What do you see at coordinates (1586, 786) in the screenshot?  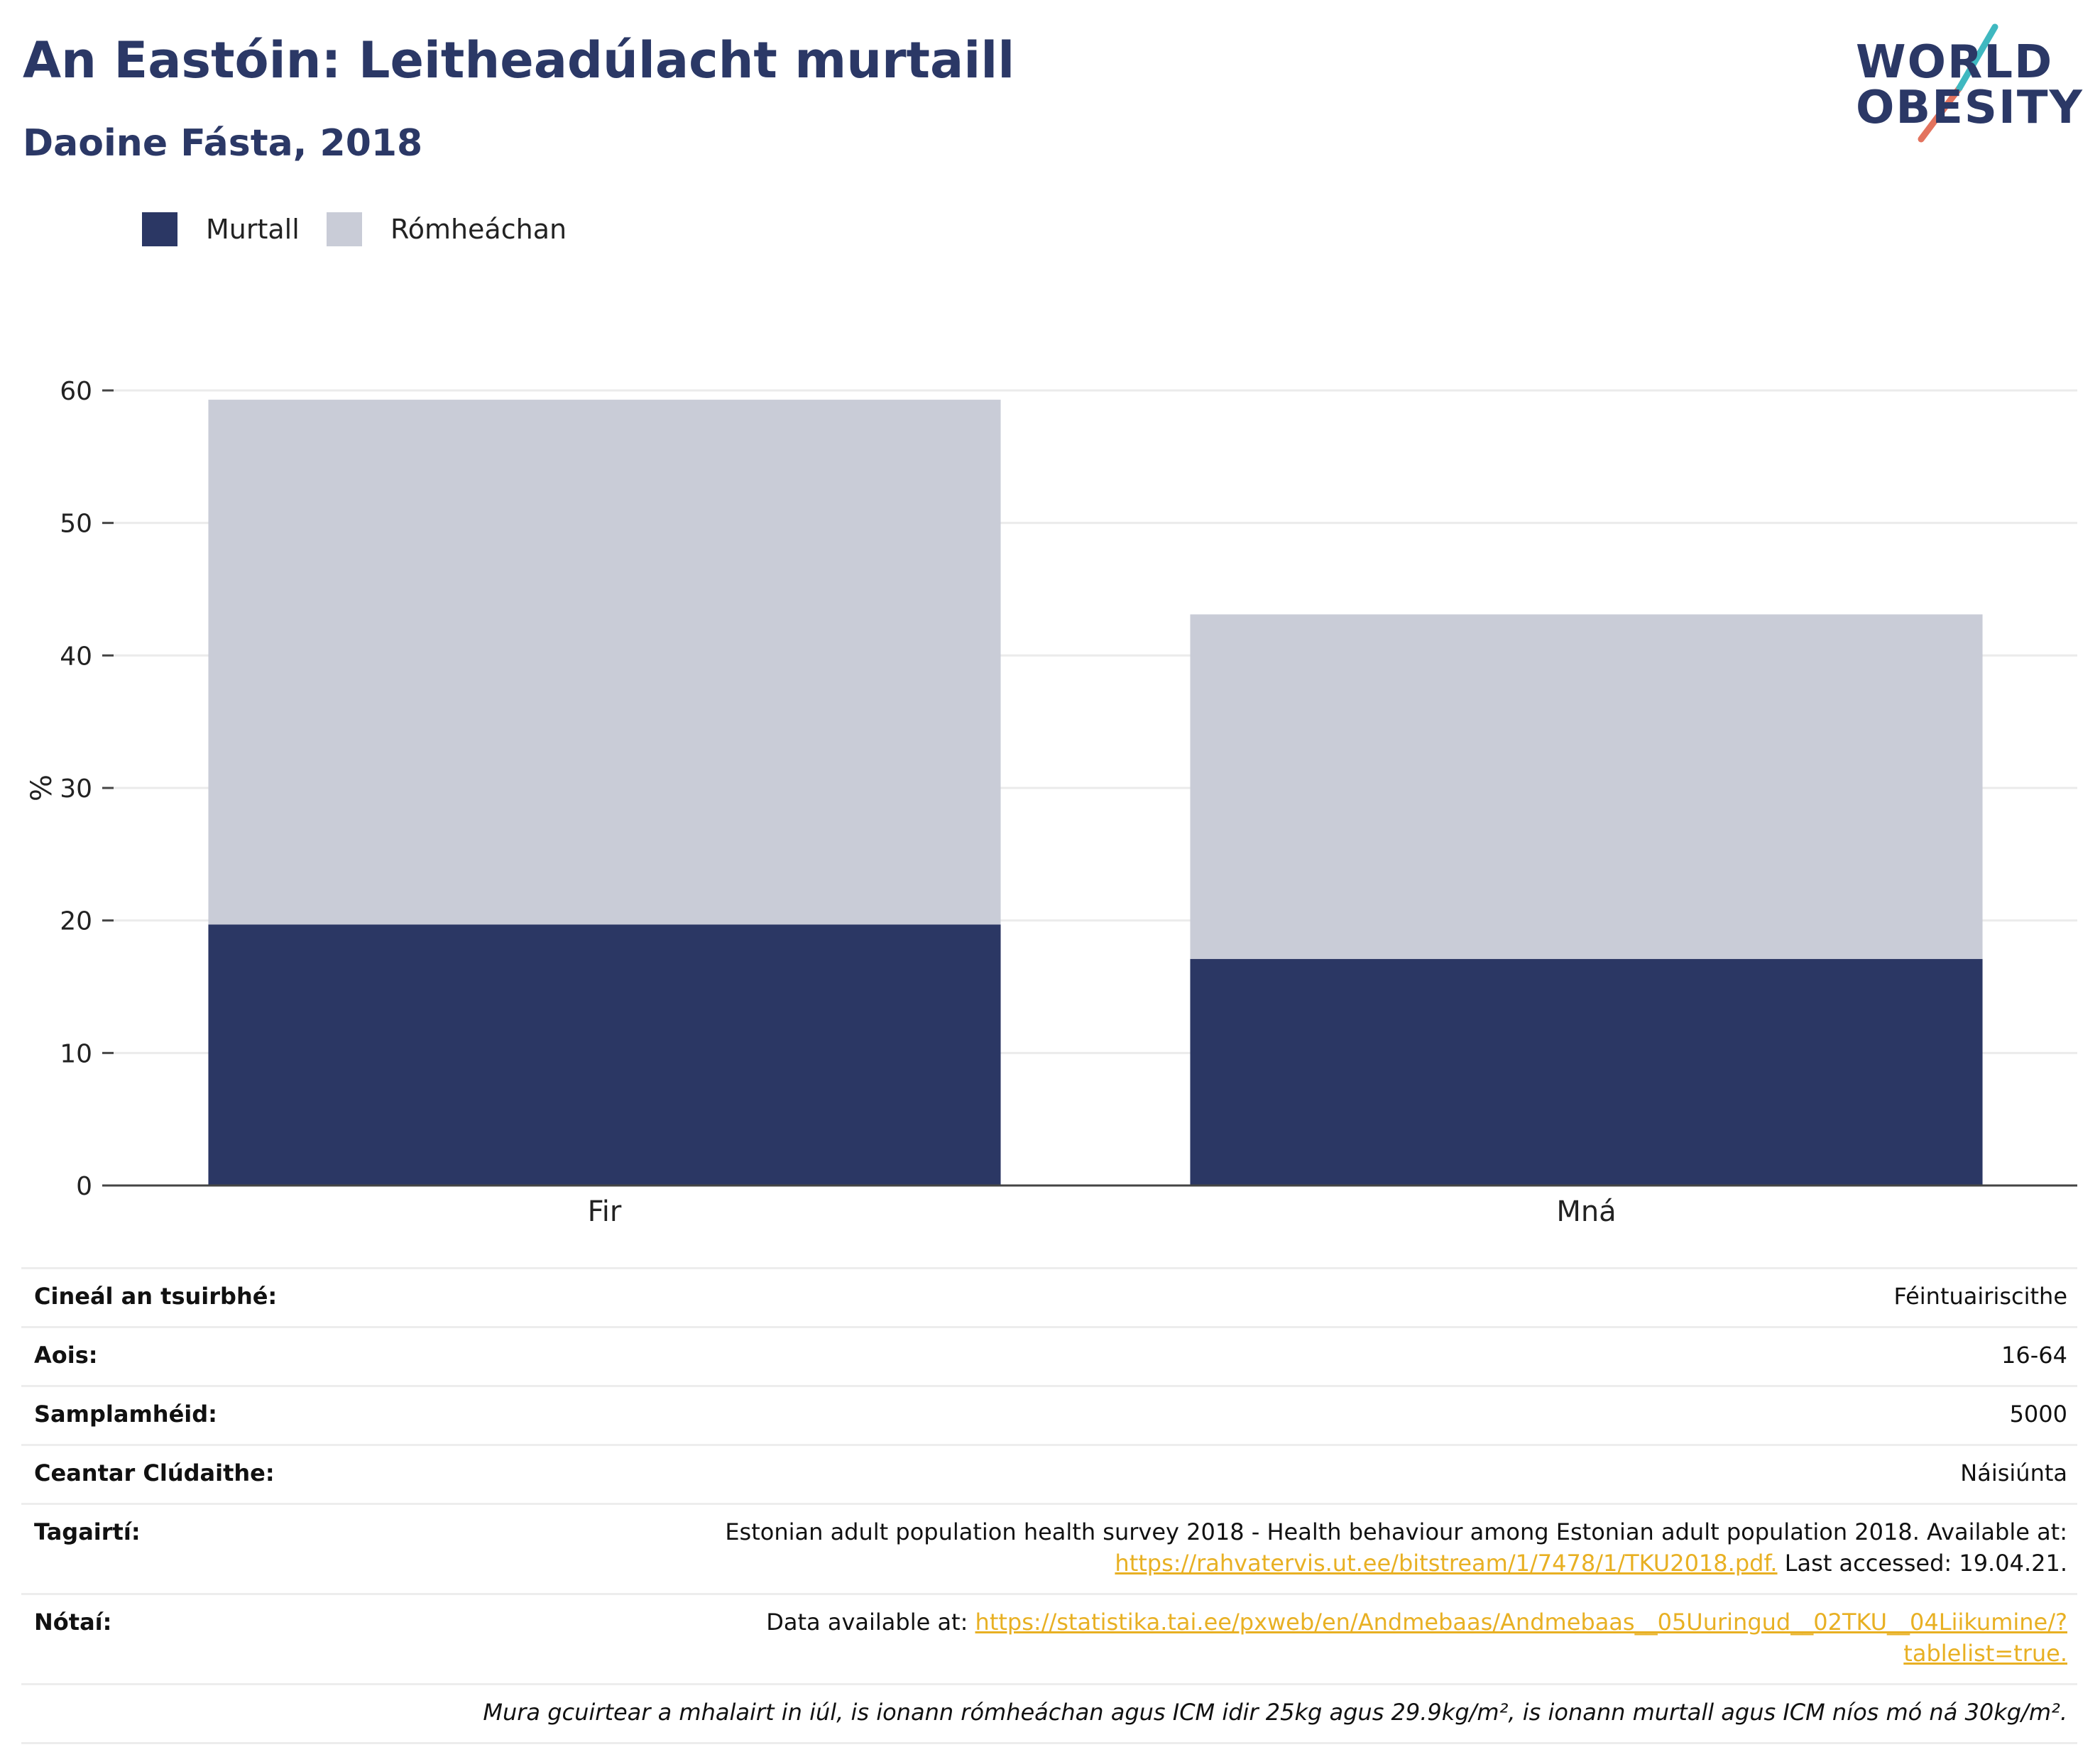 I see `bar-romheachan-mná` at bounding box center [1586, 786].